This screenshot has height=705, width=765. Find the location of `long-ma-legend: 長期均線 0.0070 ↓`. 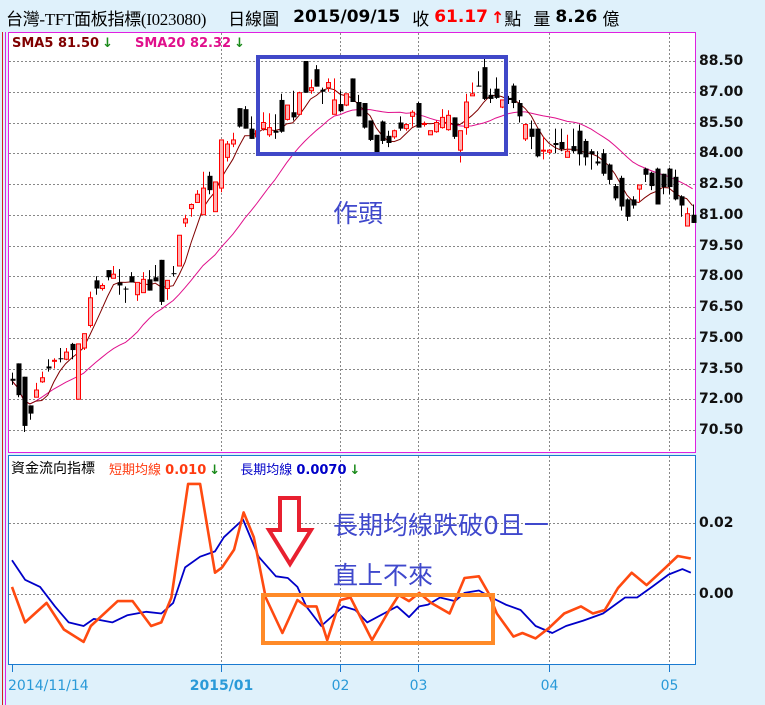

long-ma-legend: 長期均線 0.0070 ↓ is located at coordinates (300, 468).